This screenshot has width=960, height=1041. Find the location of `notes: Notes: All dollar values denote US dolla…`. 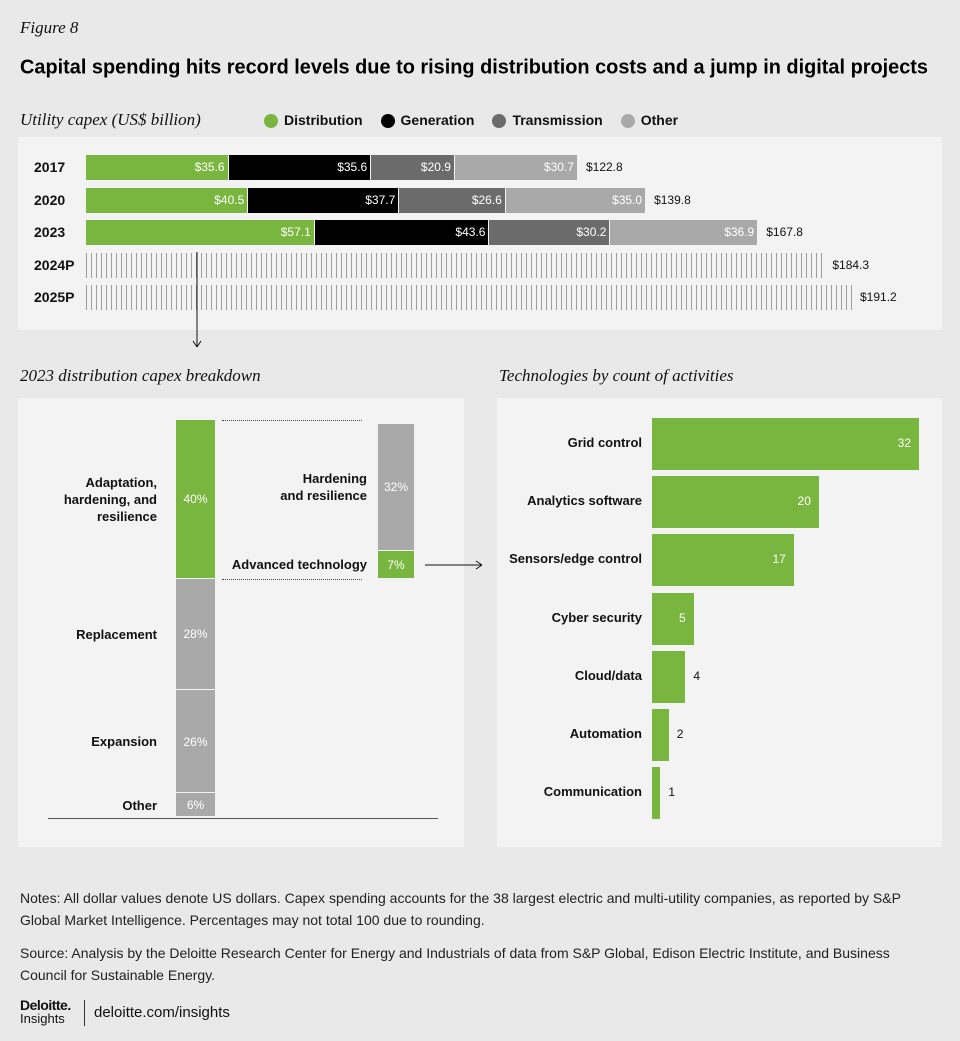

notes: Notes: All dollar values denote US dolla… is located at coordinates (460, 909).